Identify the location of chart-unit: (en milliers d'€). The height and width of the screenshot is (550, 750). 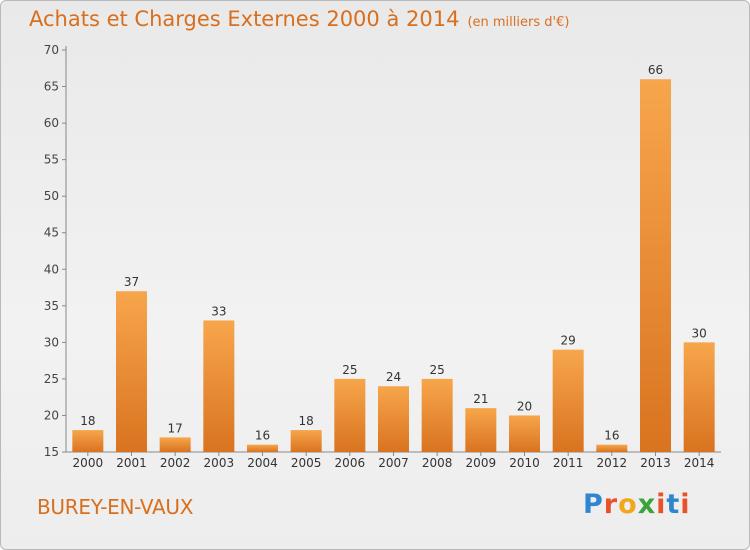
(518, 22).